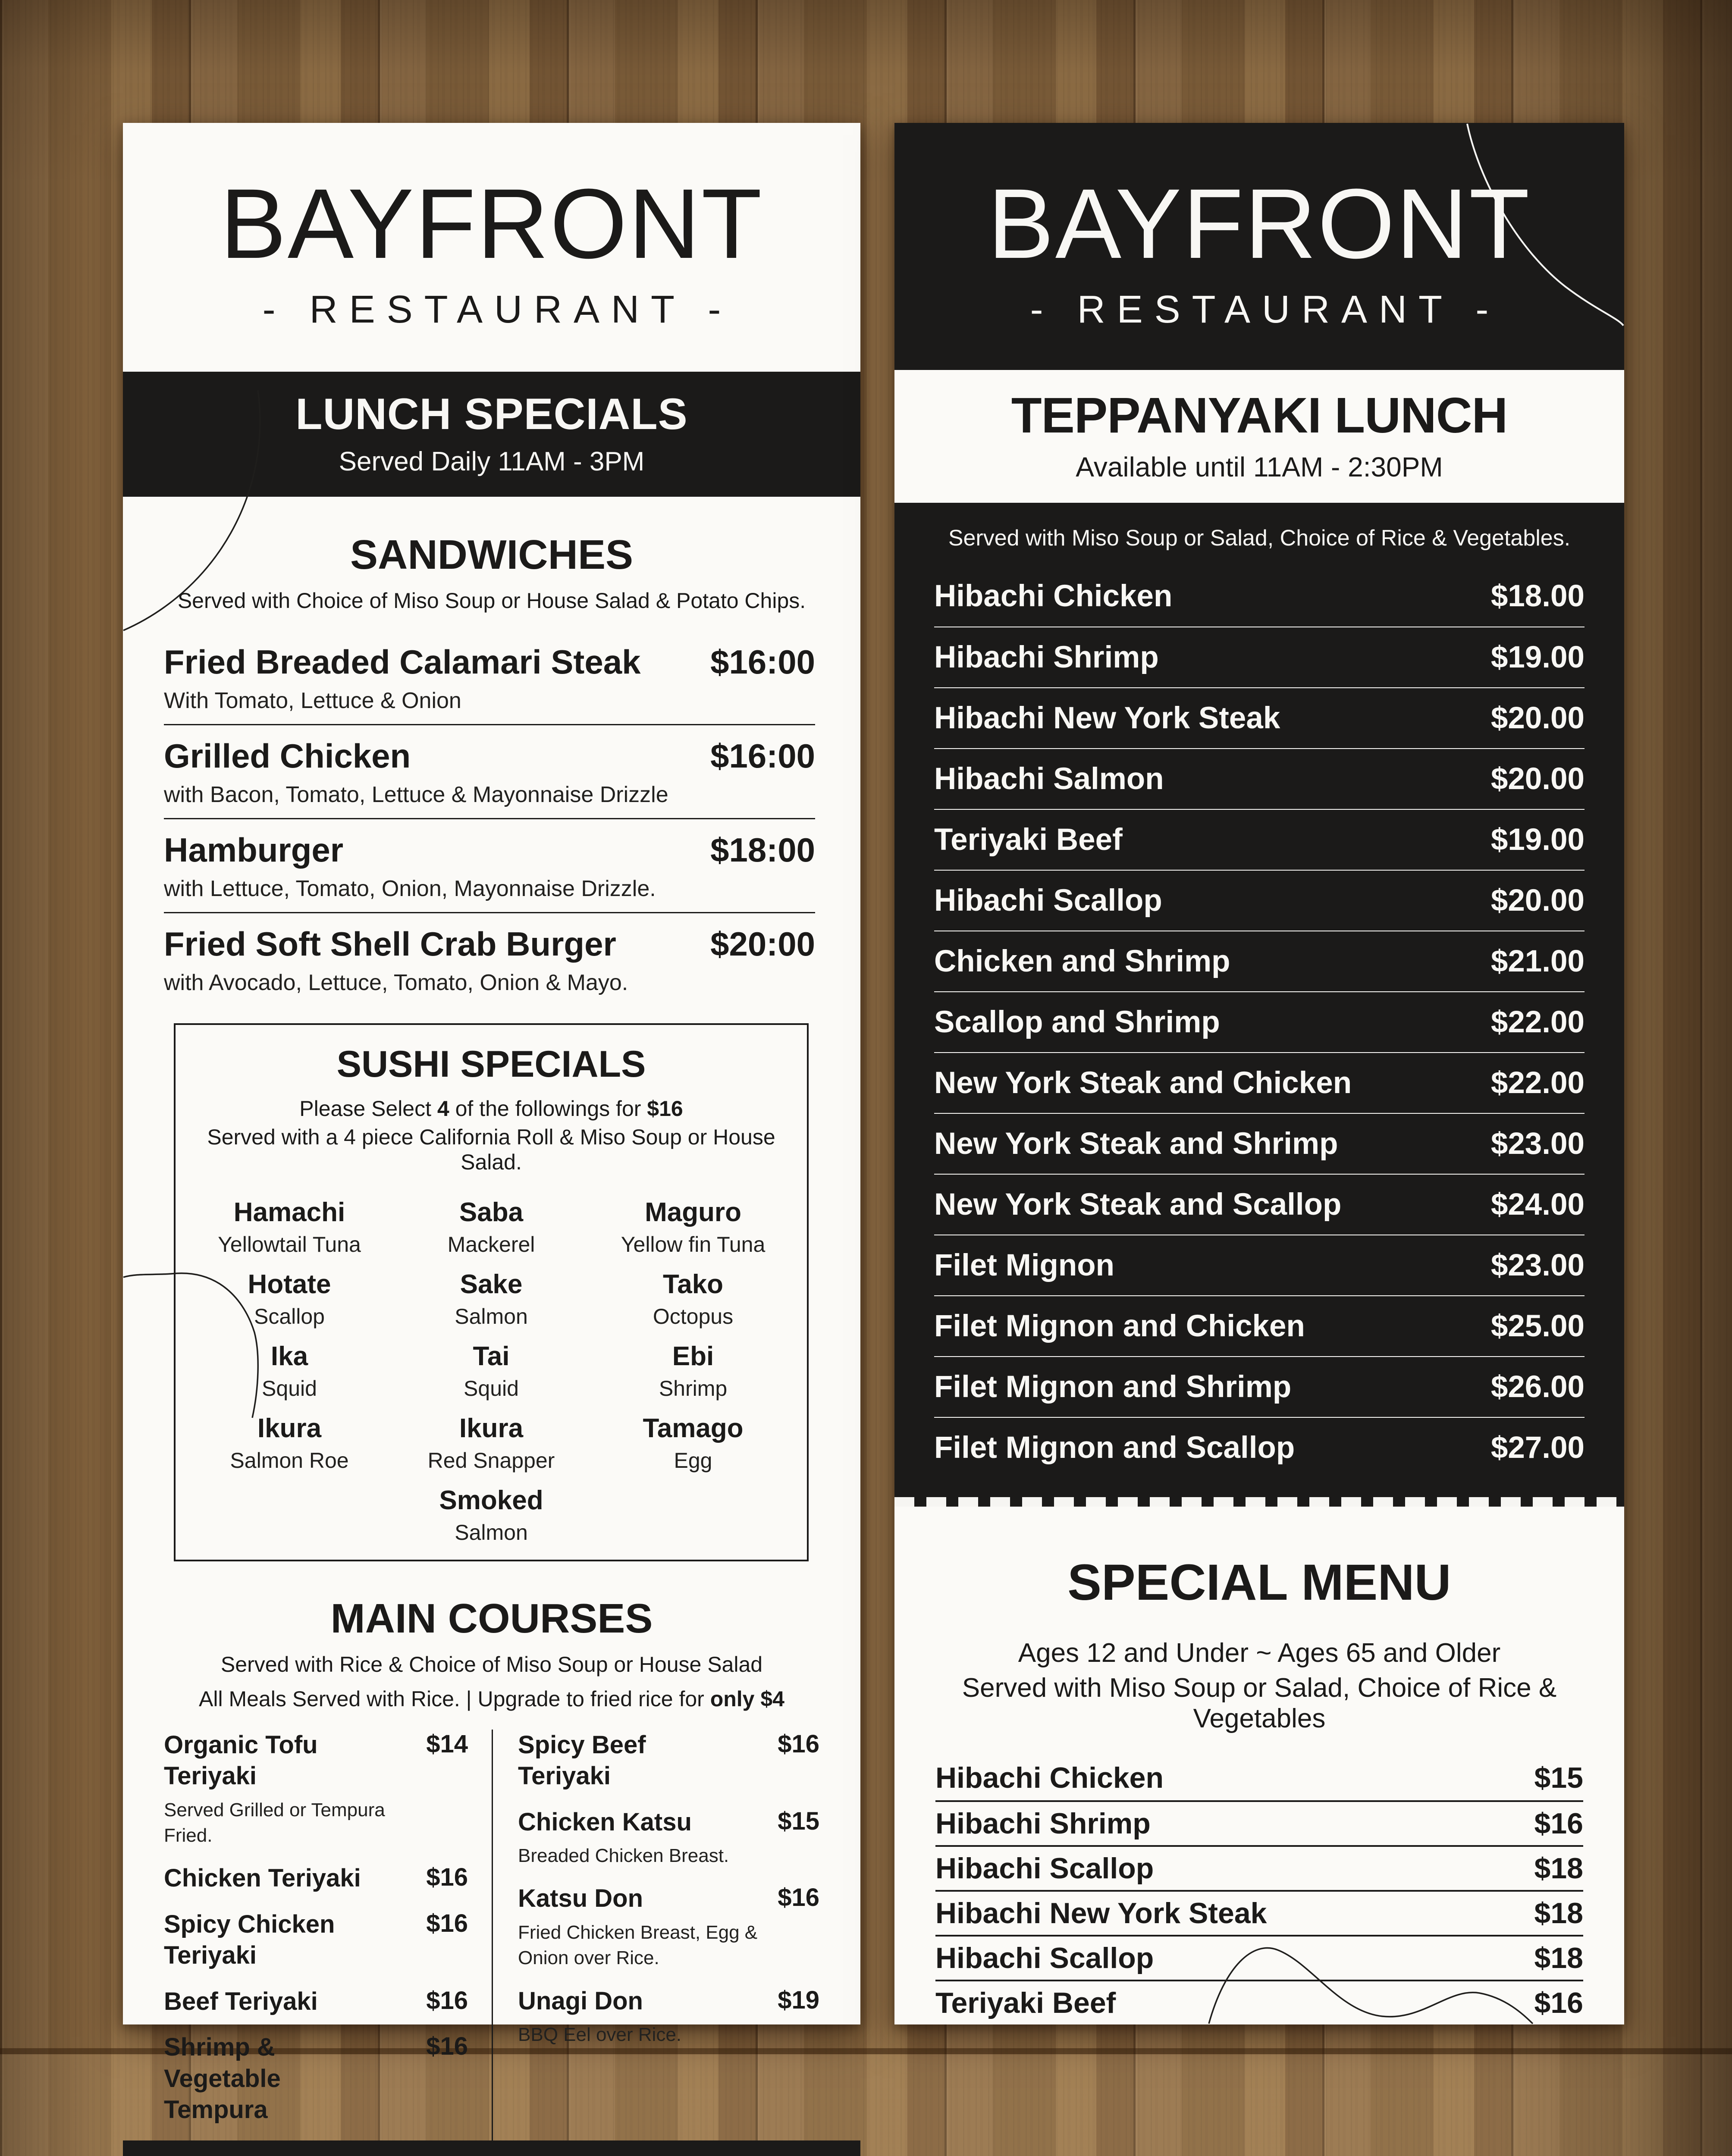 The image size is (1732, 2156). Describe the element at coordinates (1537, 1265) in the screenshot. I see `item-price: $23.00` at that location.